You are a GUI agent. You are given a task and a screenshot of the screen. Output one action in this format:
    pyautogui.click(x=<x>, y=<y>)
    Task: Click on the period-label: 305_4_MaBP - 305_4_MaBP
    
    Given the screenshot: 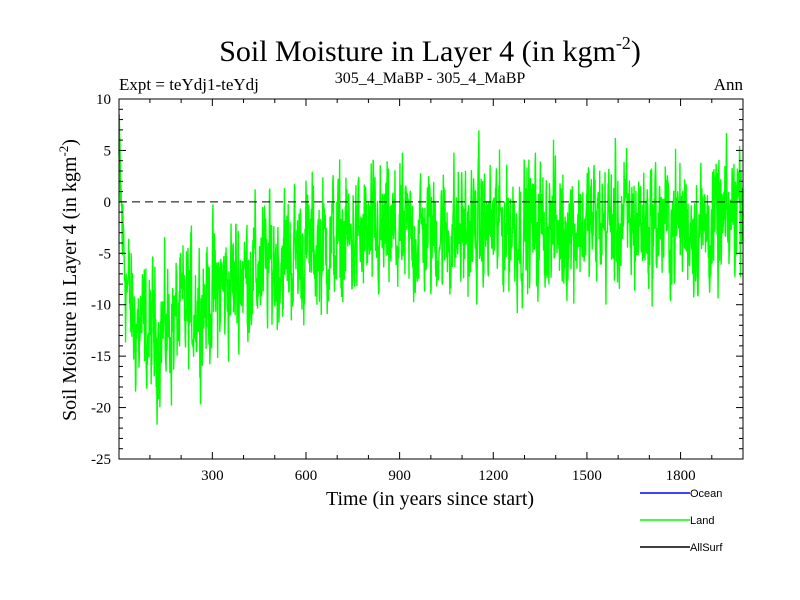 What is the action you would take?
    pyautogui.click(x=430, y=78)
    